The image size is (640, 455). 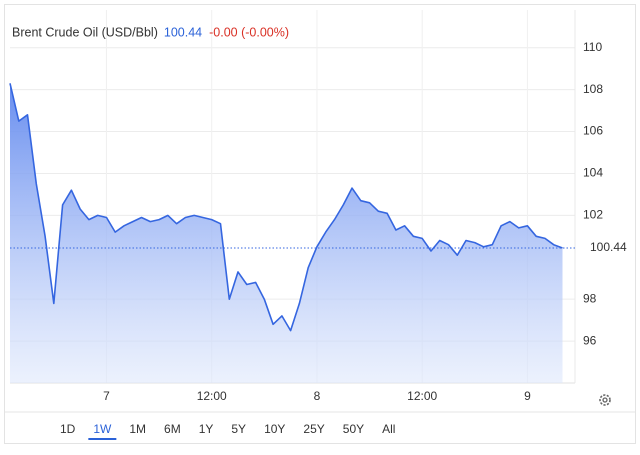 What do you see at coordinates (102, 429) in the screenshot?
I see `range-button: 1W` at bounding box center [102, 429].